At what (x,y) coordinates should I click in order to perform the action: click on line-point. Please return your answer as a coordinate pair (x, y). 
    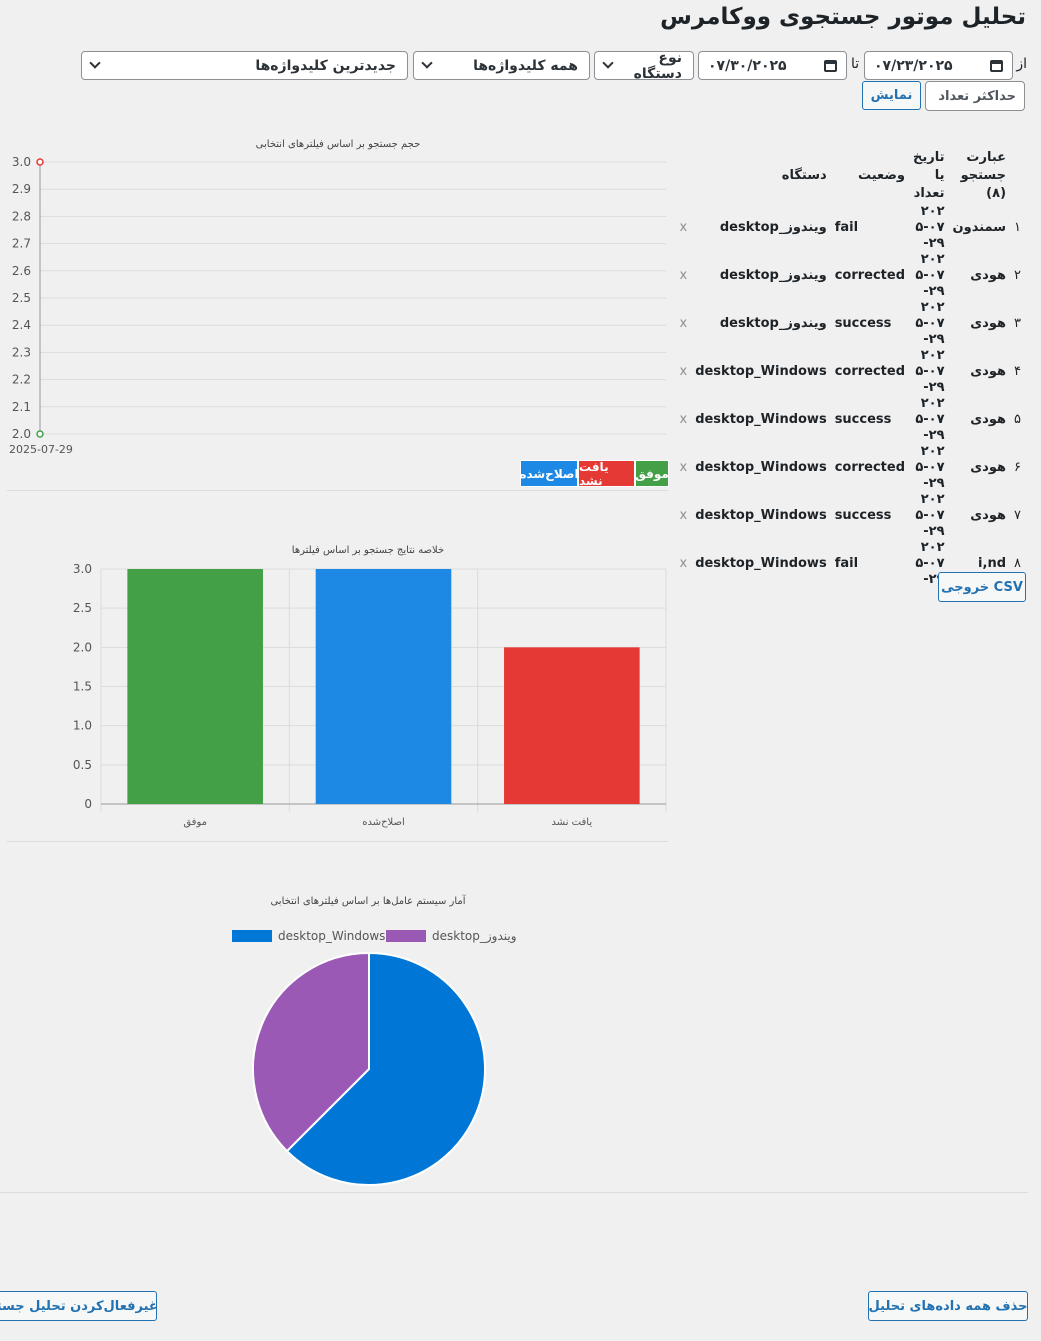
    Looking at the image, I should click on (40, 434).